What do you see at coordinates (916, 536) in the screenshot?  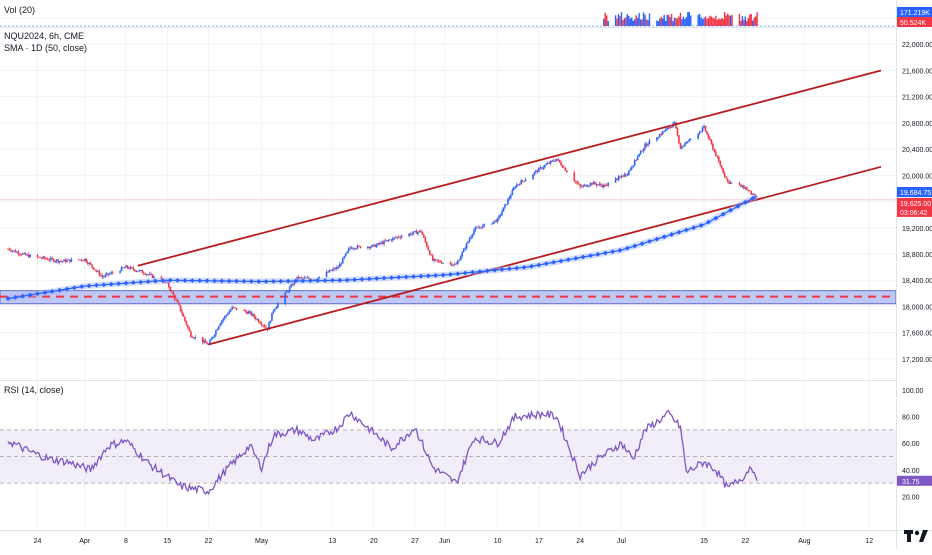 I see `tradingview-logo-icon` at bounding box center [916, 536].